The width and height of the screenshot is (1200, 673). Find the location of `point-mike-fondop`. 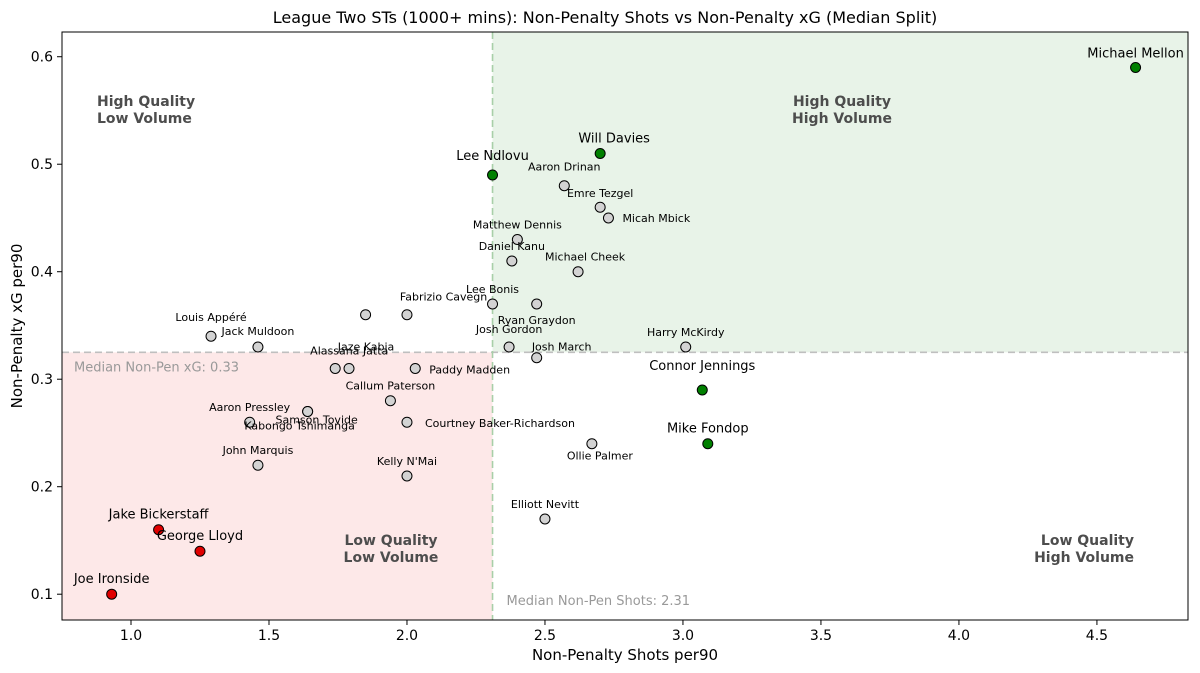

point-mike-fondop is located at coordinates (708, 444).